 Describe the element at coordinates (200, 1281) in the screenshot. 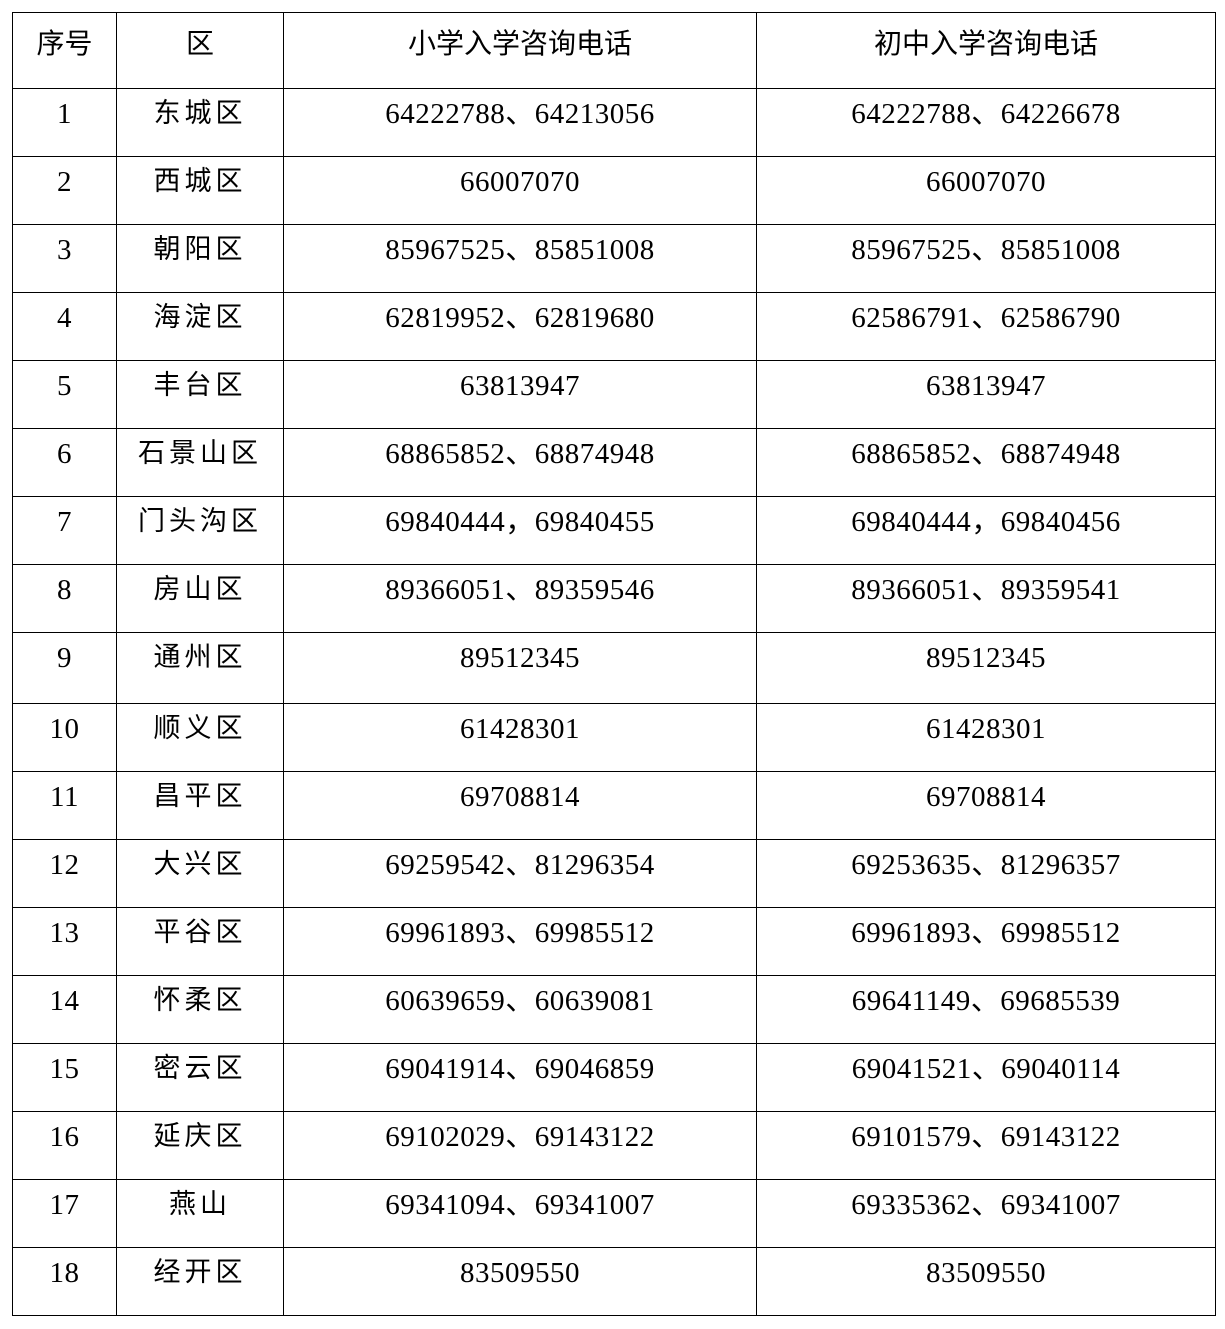

I see `district-name: 经开区` at that location.